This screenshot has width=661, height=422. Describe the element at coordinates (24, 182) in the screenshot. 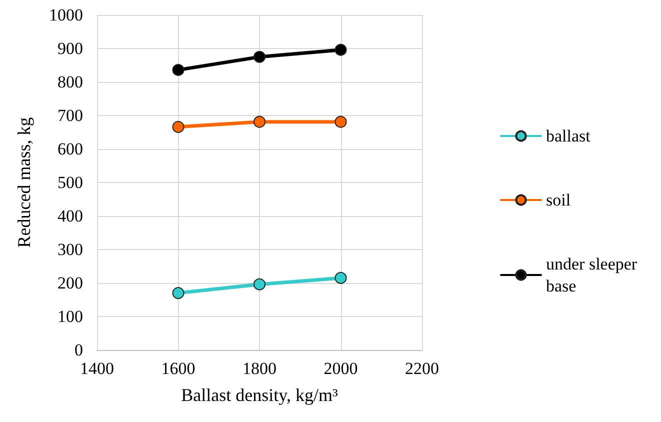

I see `y-axis-title: Reduced mass, kg` at that location.